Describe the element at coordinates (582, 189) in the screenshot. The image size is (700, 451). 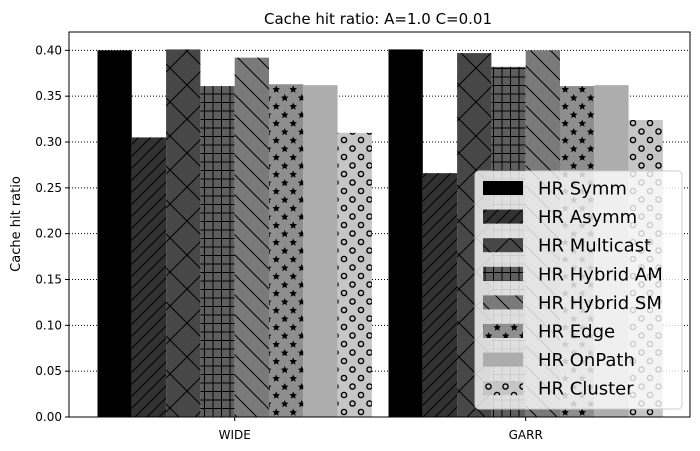
I see `legend-label: HR Symm` at that location.